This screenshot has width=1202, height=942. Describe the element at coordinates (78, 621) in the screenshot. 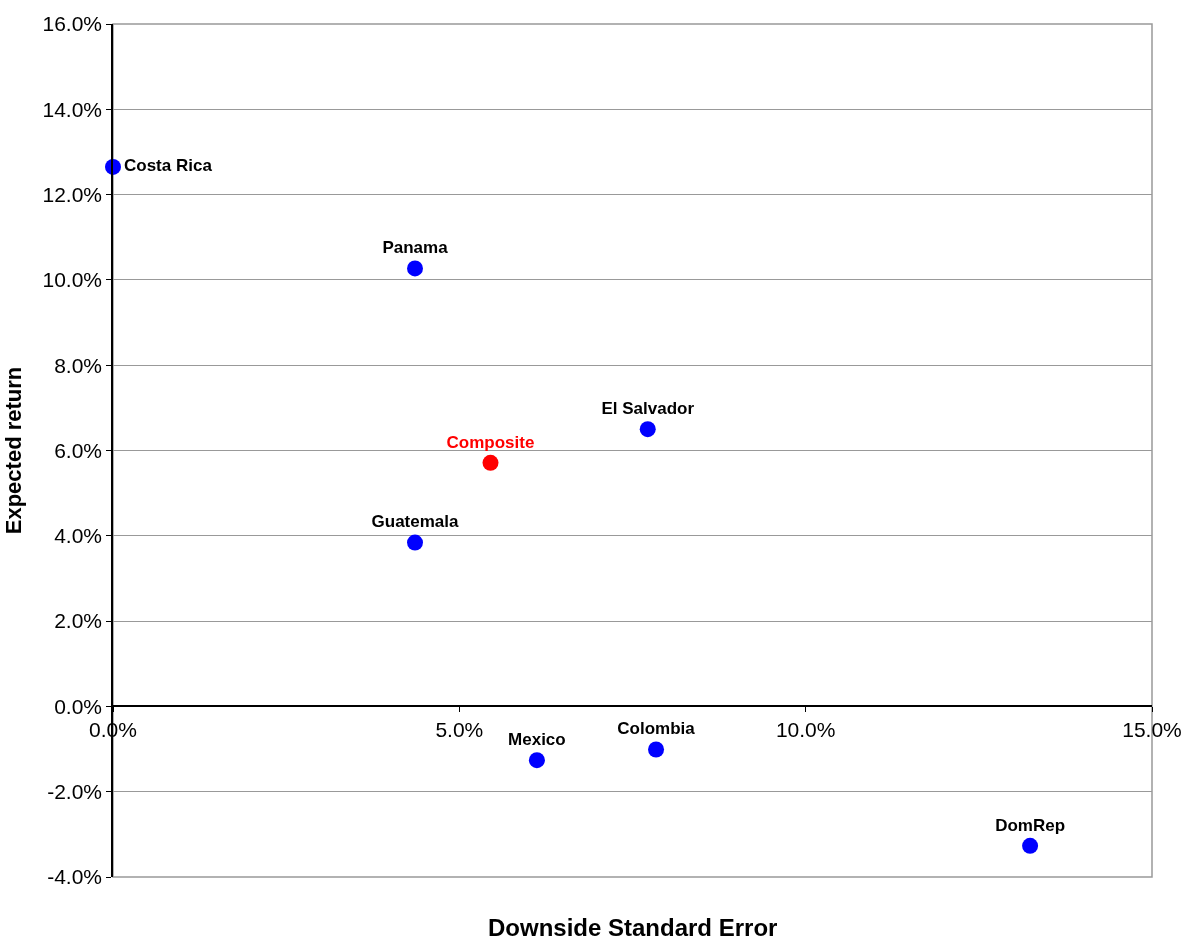

I see `y-tick-label: 2.0%` at that location.